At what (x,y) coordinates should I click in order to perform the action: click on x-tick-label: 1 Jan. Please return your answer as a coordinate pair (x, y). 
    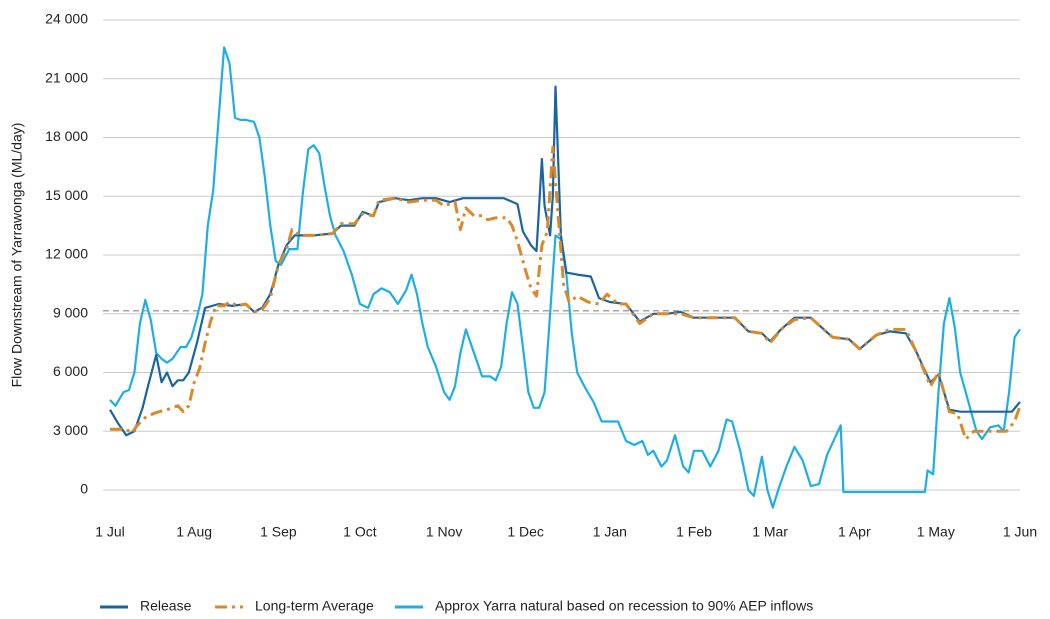
    Looking at the image, I should click on (610, 532).